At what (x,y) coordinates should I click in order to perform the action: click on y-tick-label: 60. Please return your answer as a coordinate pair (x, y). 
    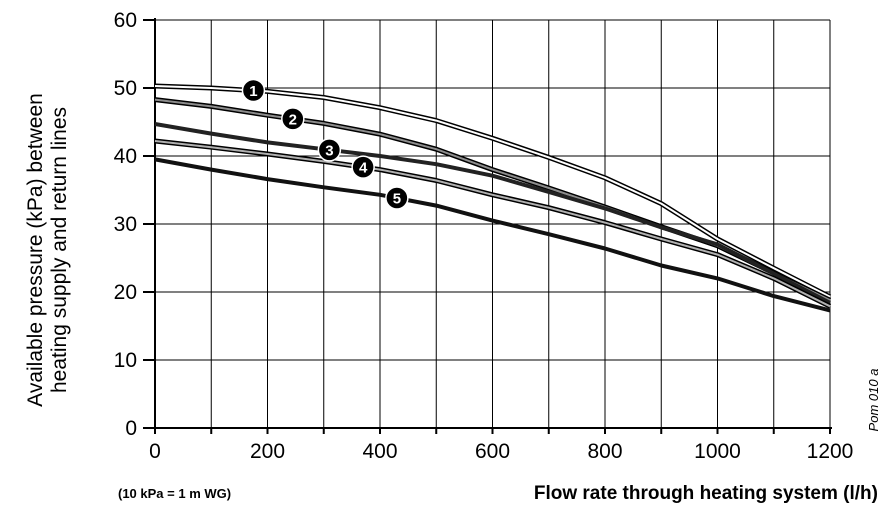
    Looking at the image, I should click on (125, 20).